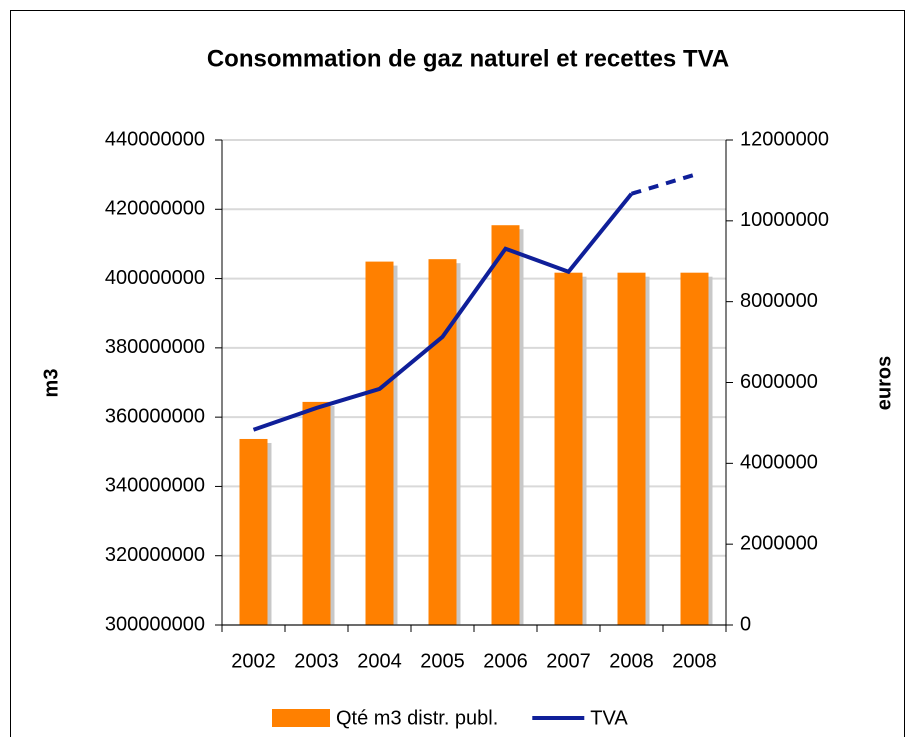  What do you see at coordinates (379, 661) in the screenshot?
I see `x-tick-label: 2004` at bounding box center [379, 661].